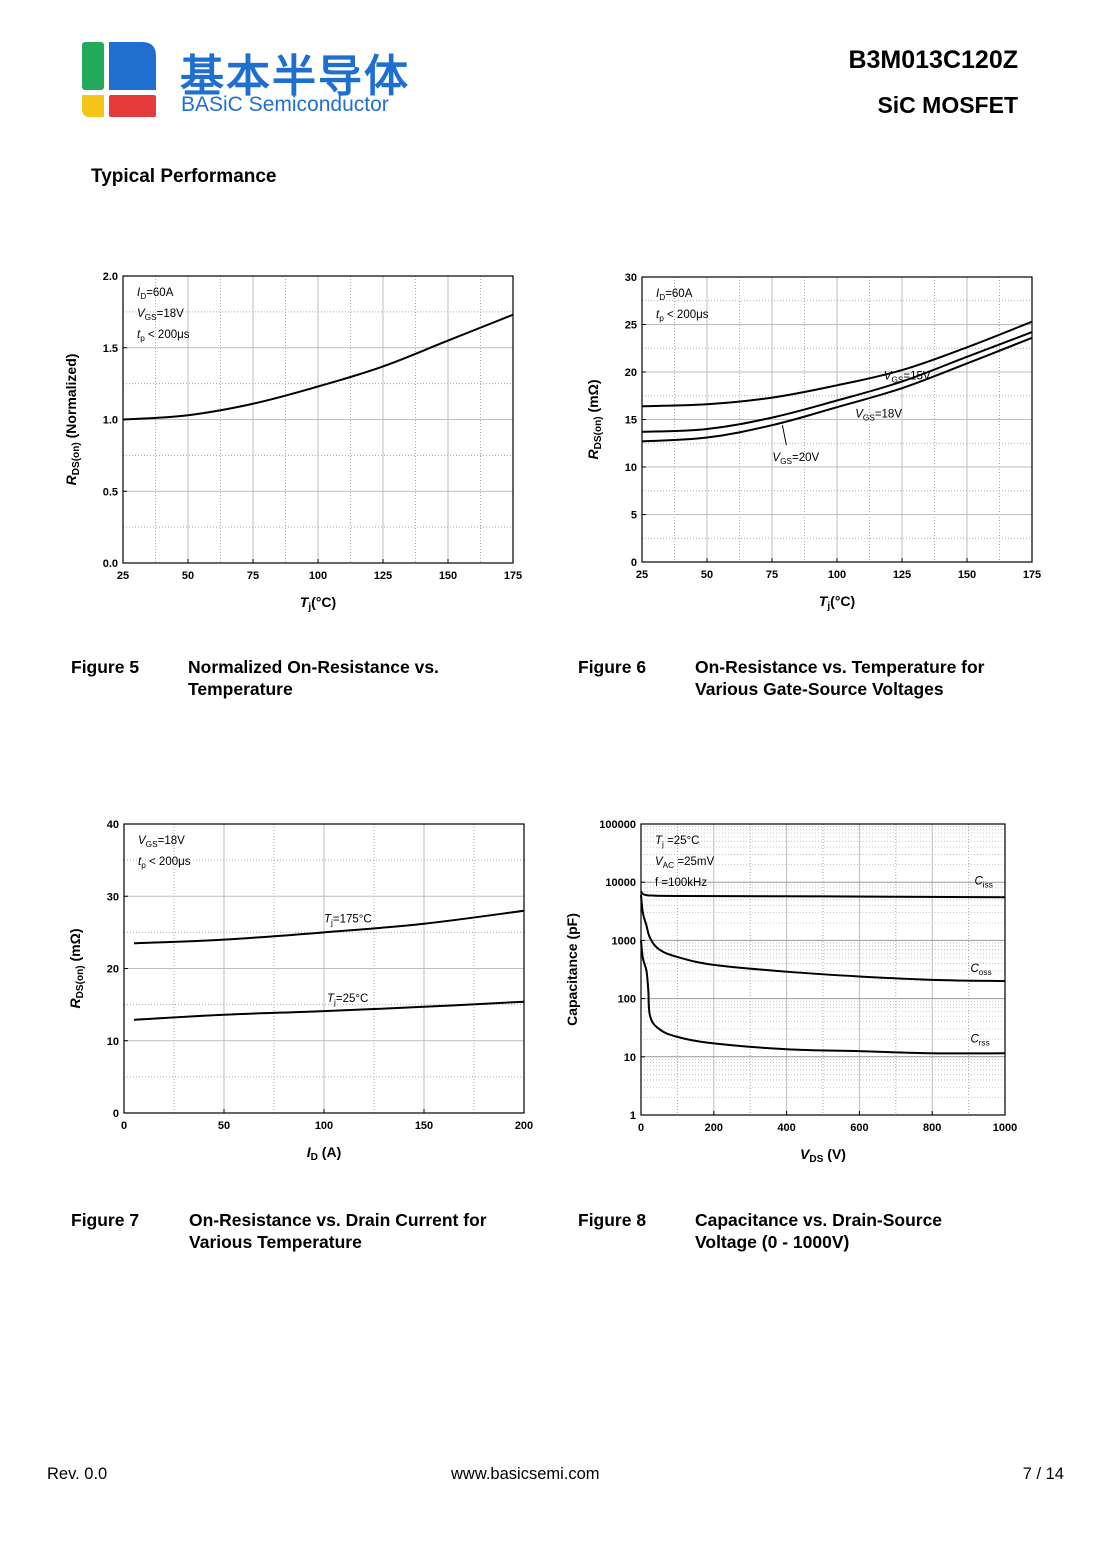 This screenshot has height=1559, width=1102. Describe the element at coordinates (983, 882) in the screenshot. I see `series-label: Ciss` at that location.